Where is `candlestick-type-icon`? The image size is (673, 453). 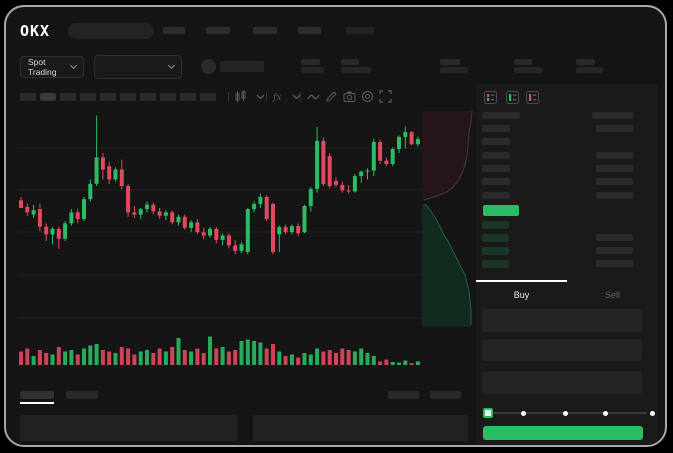
candlestick-type-icon is located at coordinates (240, 96).